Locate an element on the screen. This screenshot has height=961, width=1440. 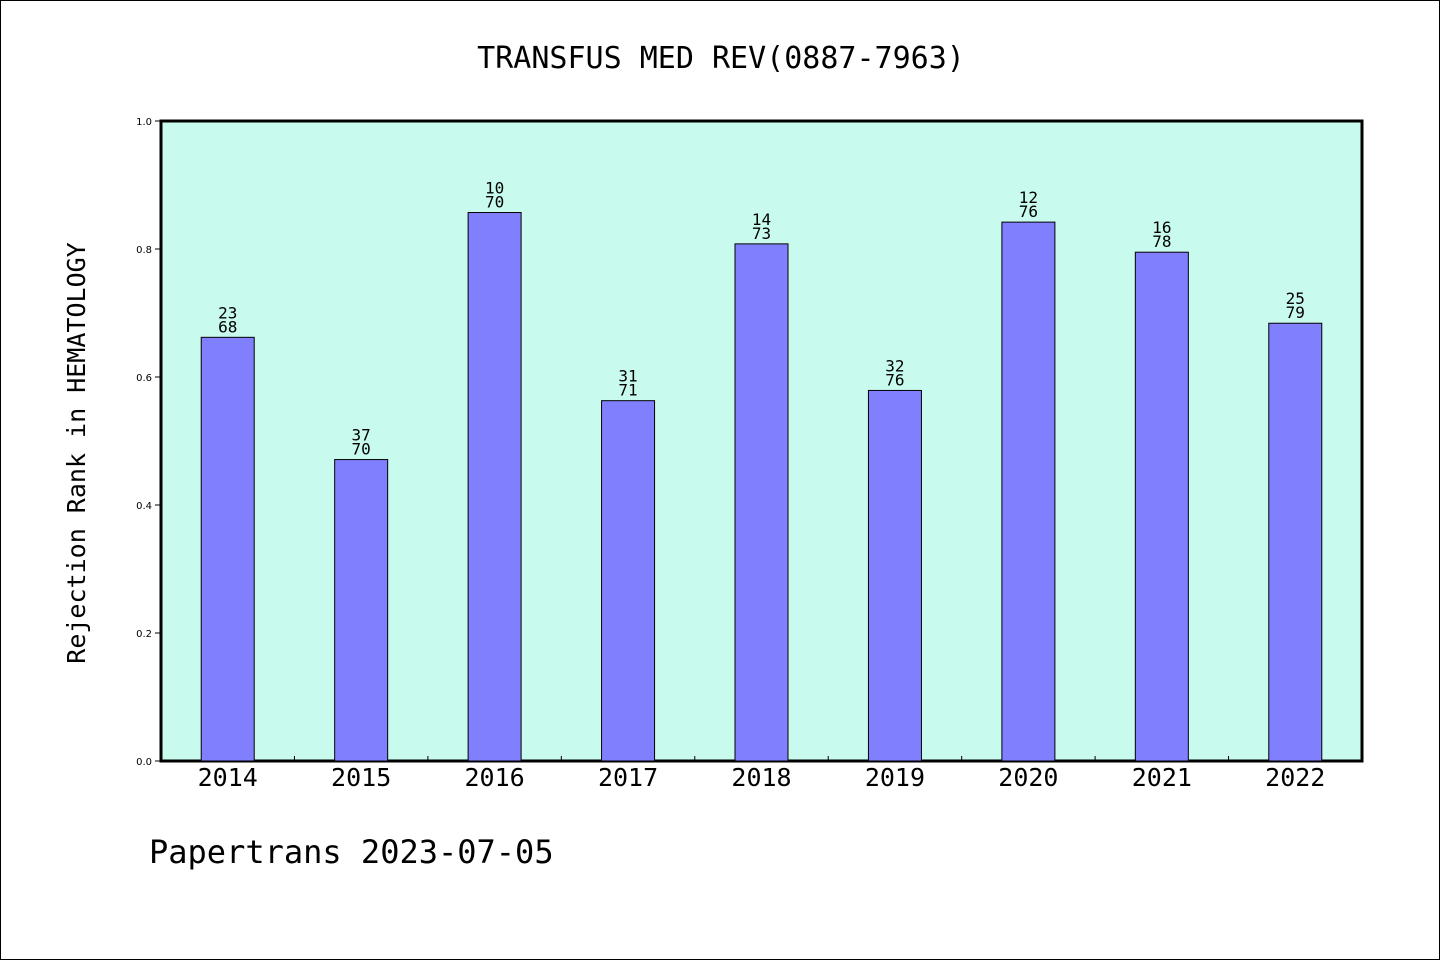
x-tick-label: 2022 is located at coordinates (1295, 777).